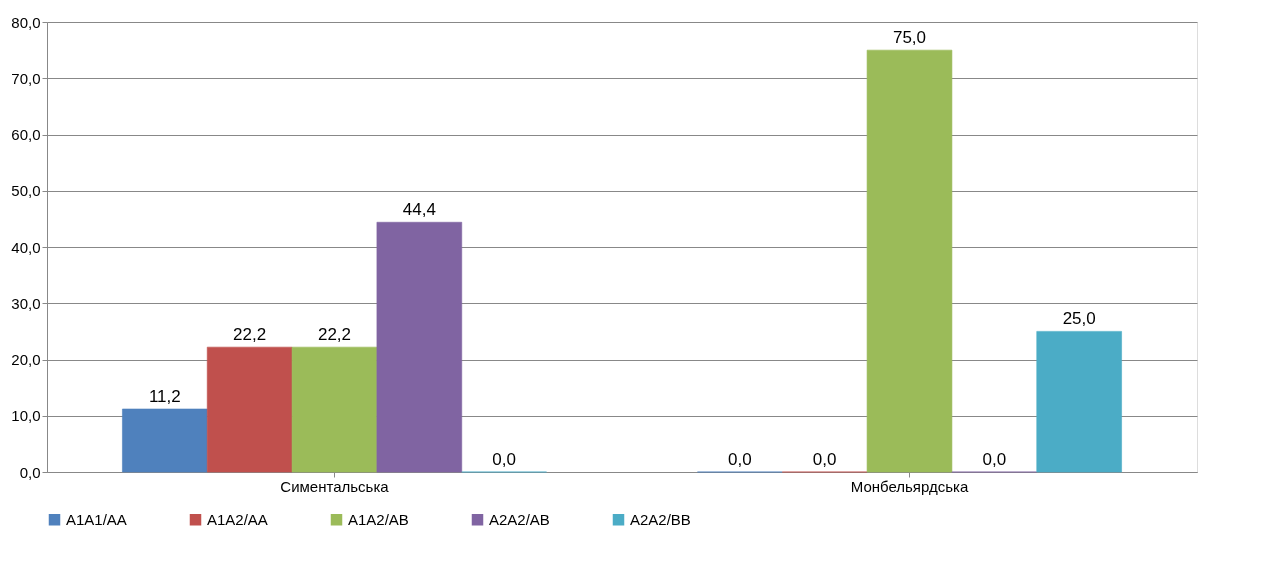 The image size is (1269, 583). What do you see at coordinates (335, 486) in the screenshot?
I see `x-tick-label: Симентальська` at bounding box center [335, 486].